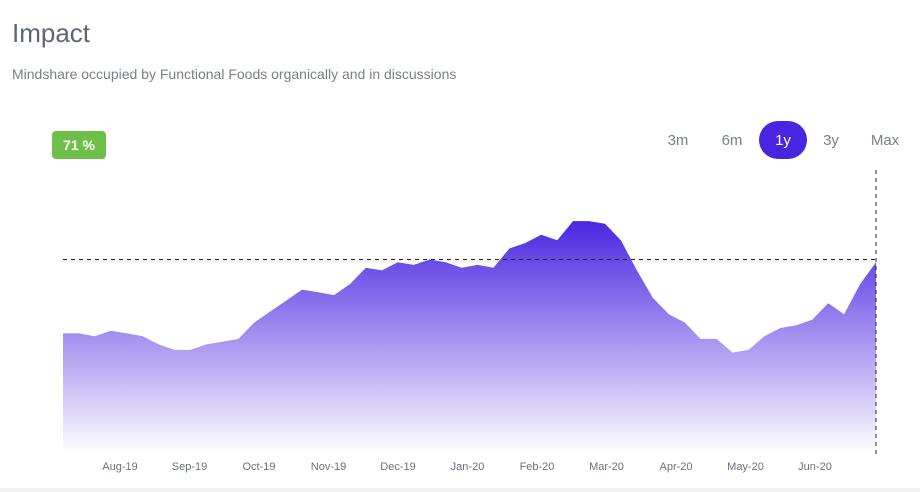  Describe the element at coordinates (678, 140) in the screenshot. I see `range-3m-button: 3m` at that location.